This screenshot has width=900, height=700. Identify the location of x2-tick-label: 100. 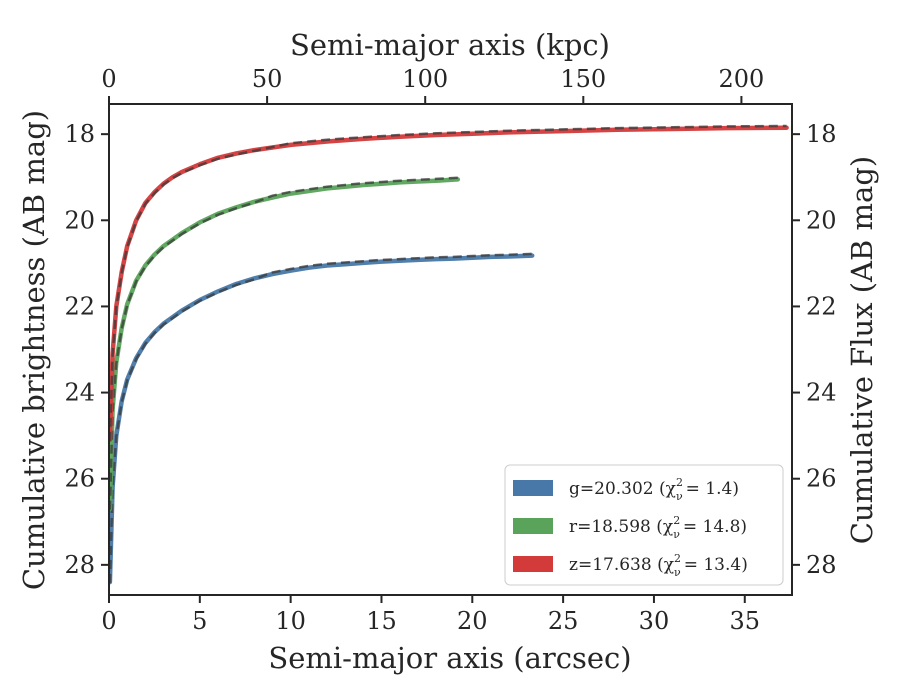
(425, 79).